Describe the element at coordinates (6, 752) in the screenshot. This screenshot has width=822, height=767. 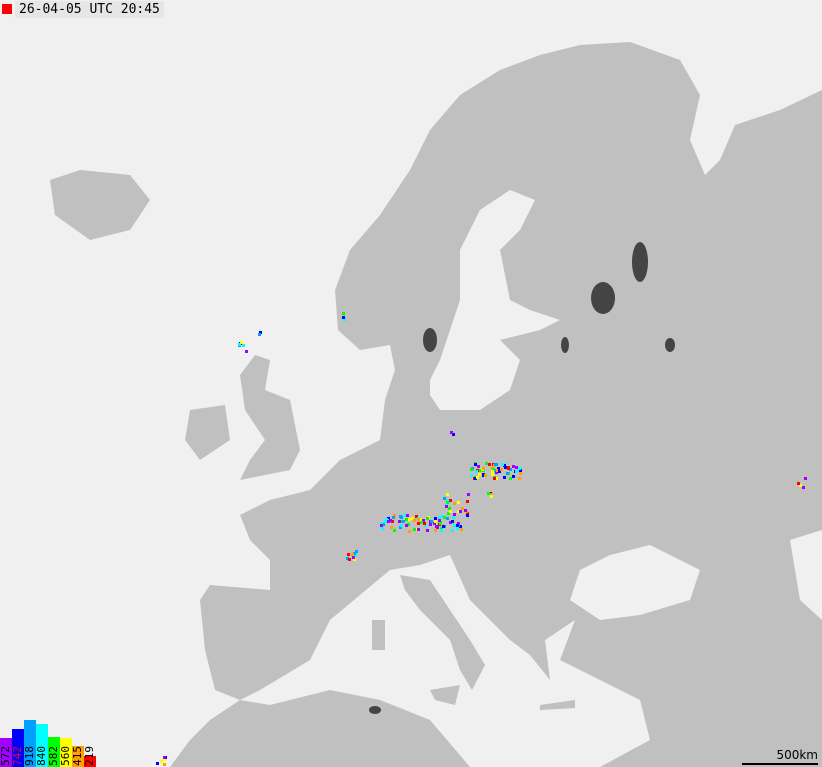
I see `legend-bar: 572` at that location.